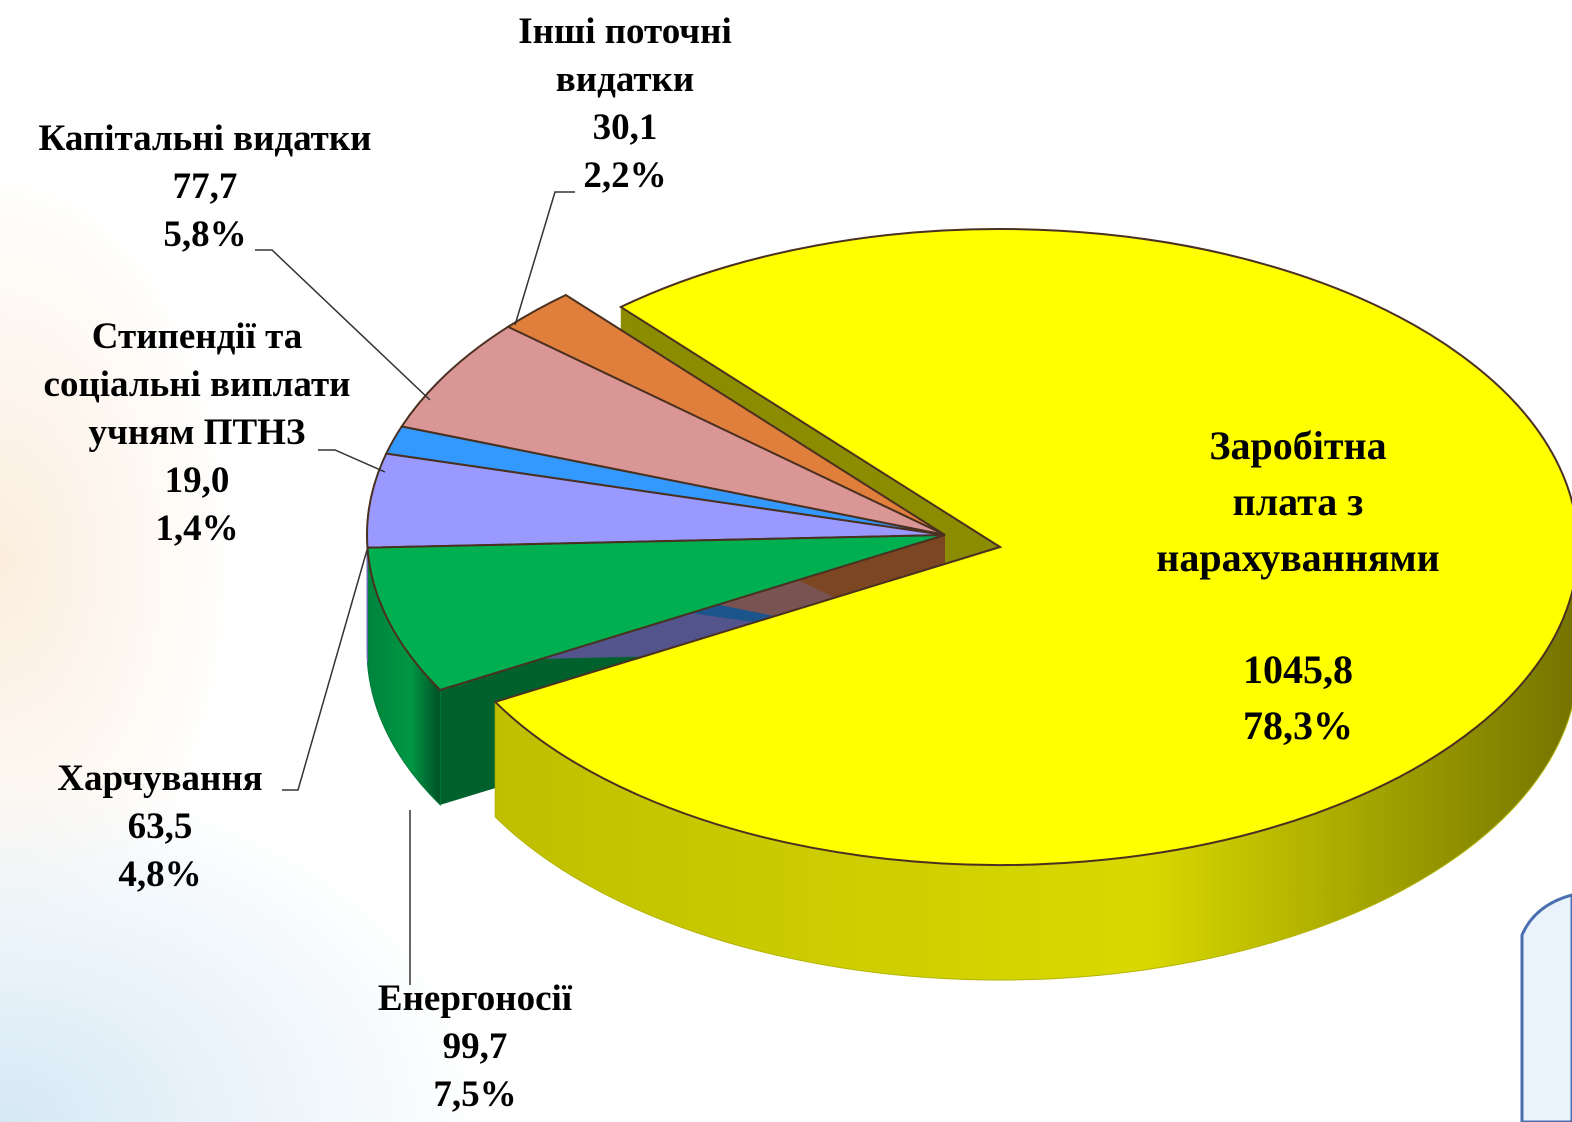  Describe the element at coordinates (160, 778) in the screenshot. I see `category-label: Харчування` at that location.